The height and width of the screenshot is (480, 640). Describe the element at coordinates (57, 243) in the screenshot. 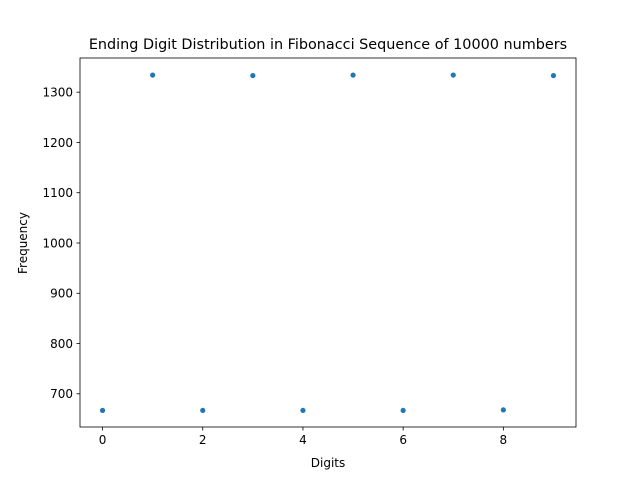

I see `y-tick-label: 1000` at that location.